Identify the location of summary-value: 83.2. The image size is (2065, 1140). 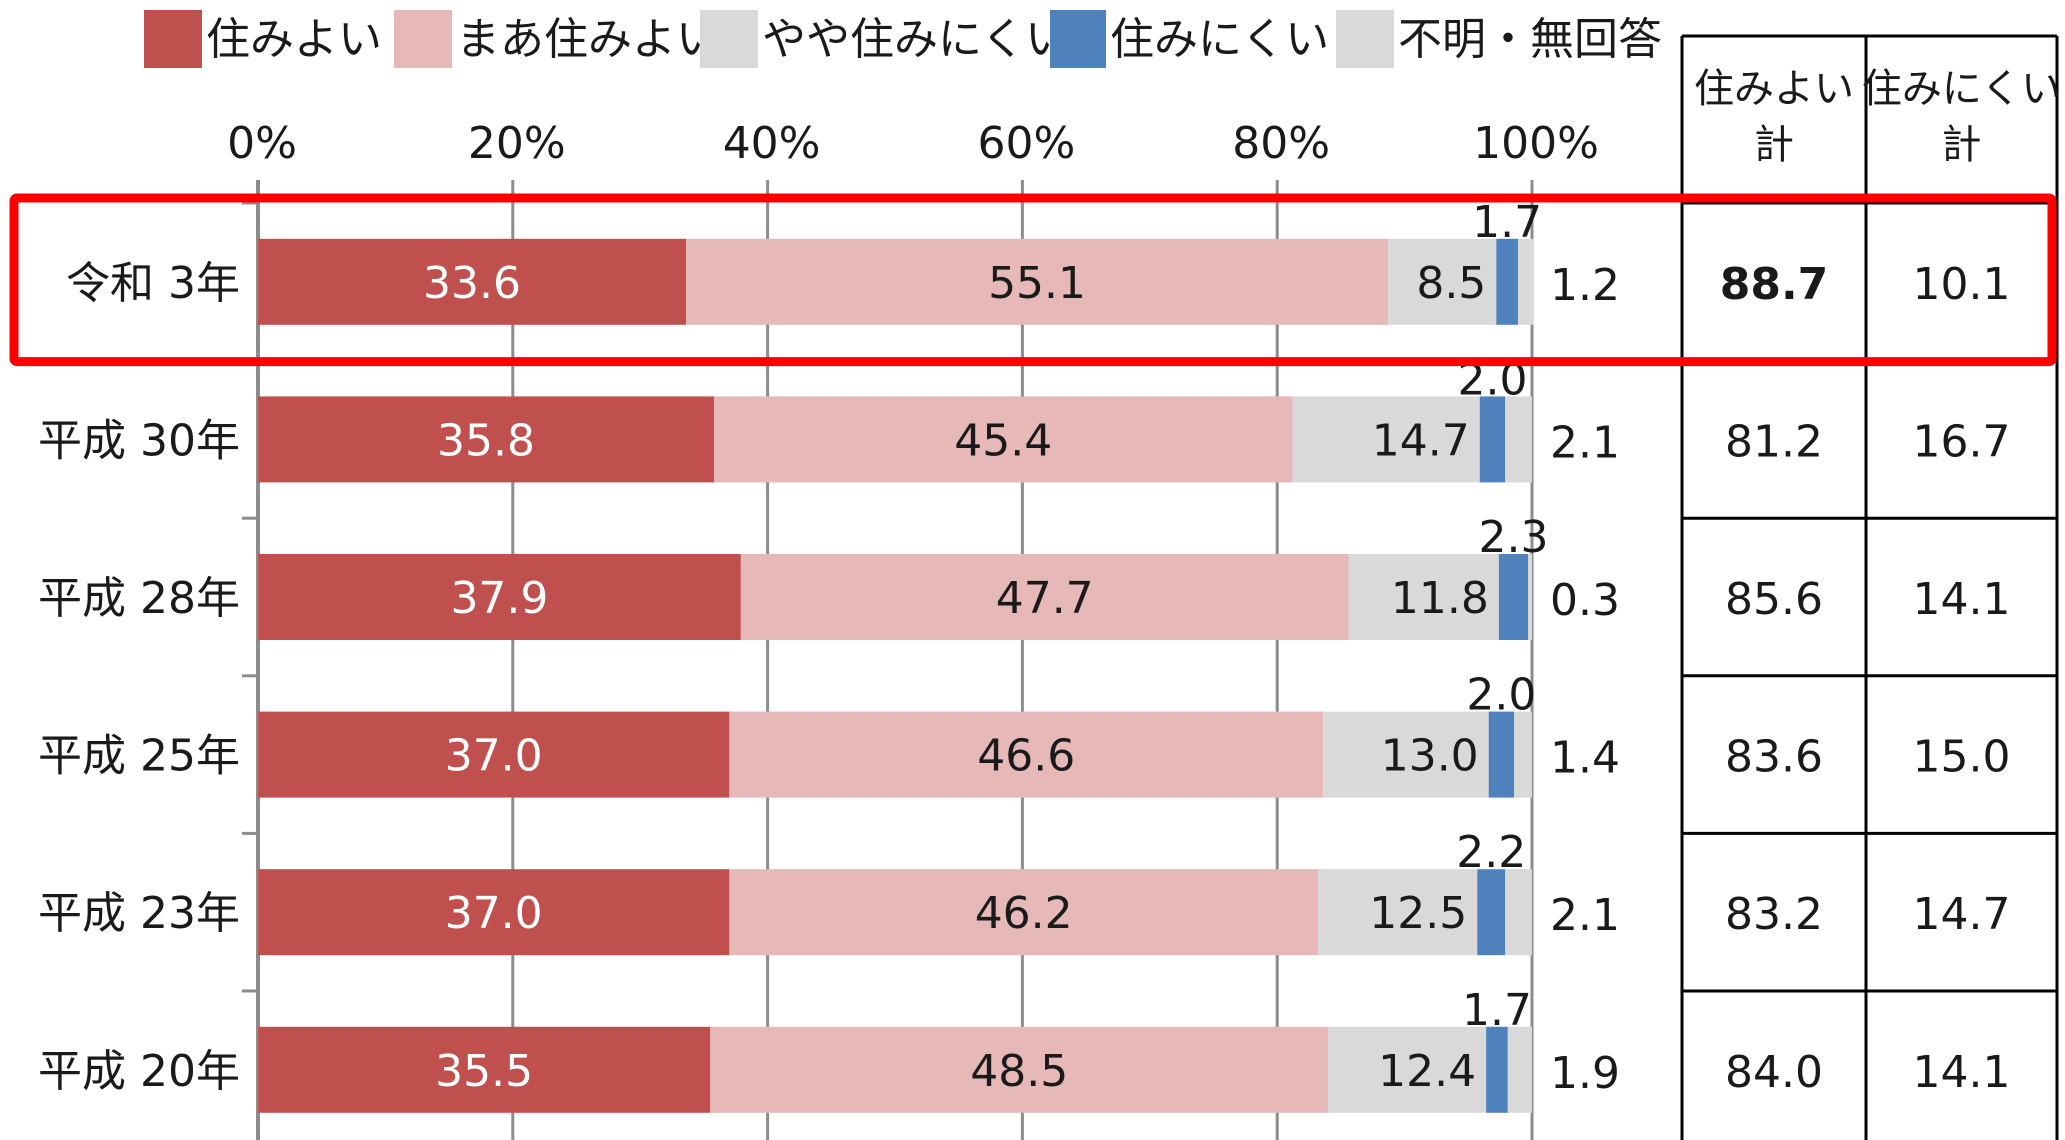
(1774, 914).